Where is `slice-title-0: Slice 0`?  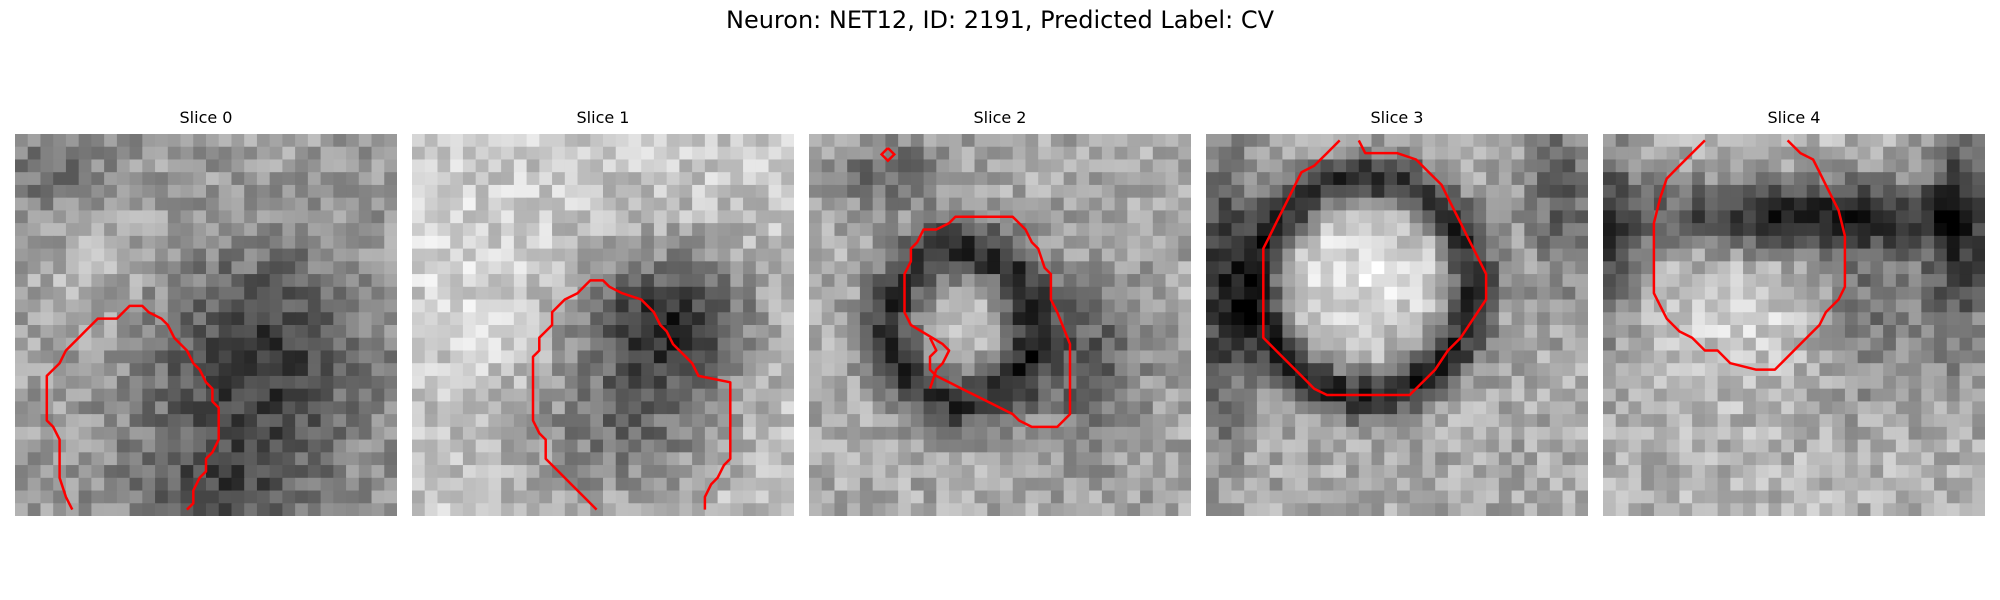
slice-title-0: Slice 0 is located at coordinates (206, 117).